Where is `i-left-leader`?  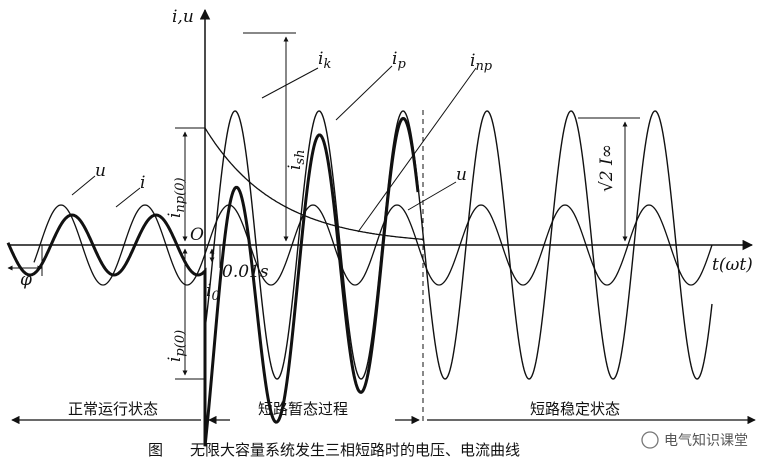 i-left-leader is located at coordinates (128, 197).